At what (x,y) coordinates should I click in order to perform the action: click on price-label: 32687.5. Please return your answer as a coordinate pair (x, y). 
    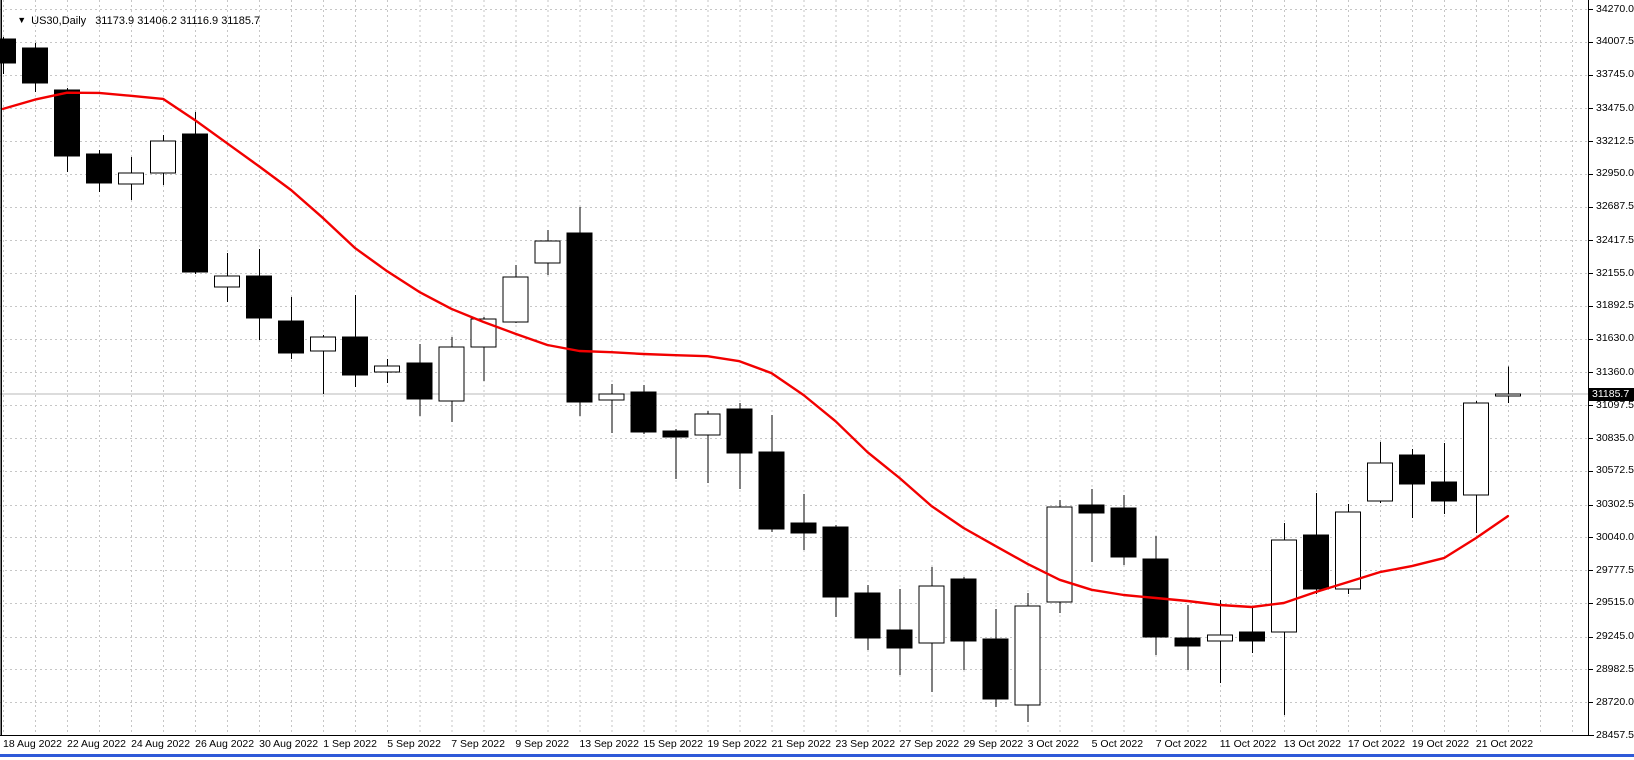
    Looking at the image, I should click on (1615, 206).